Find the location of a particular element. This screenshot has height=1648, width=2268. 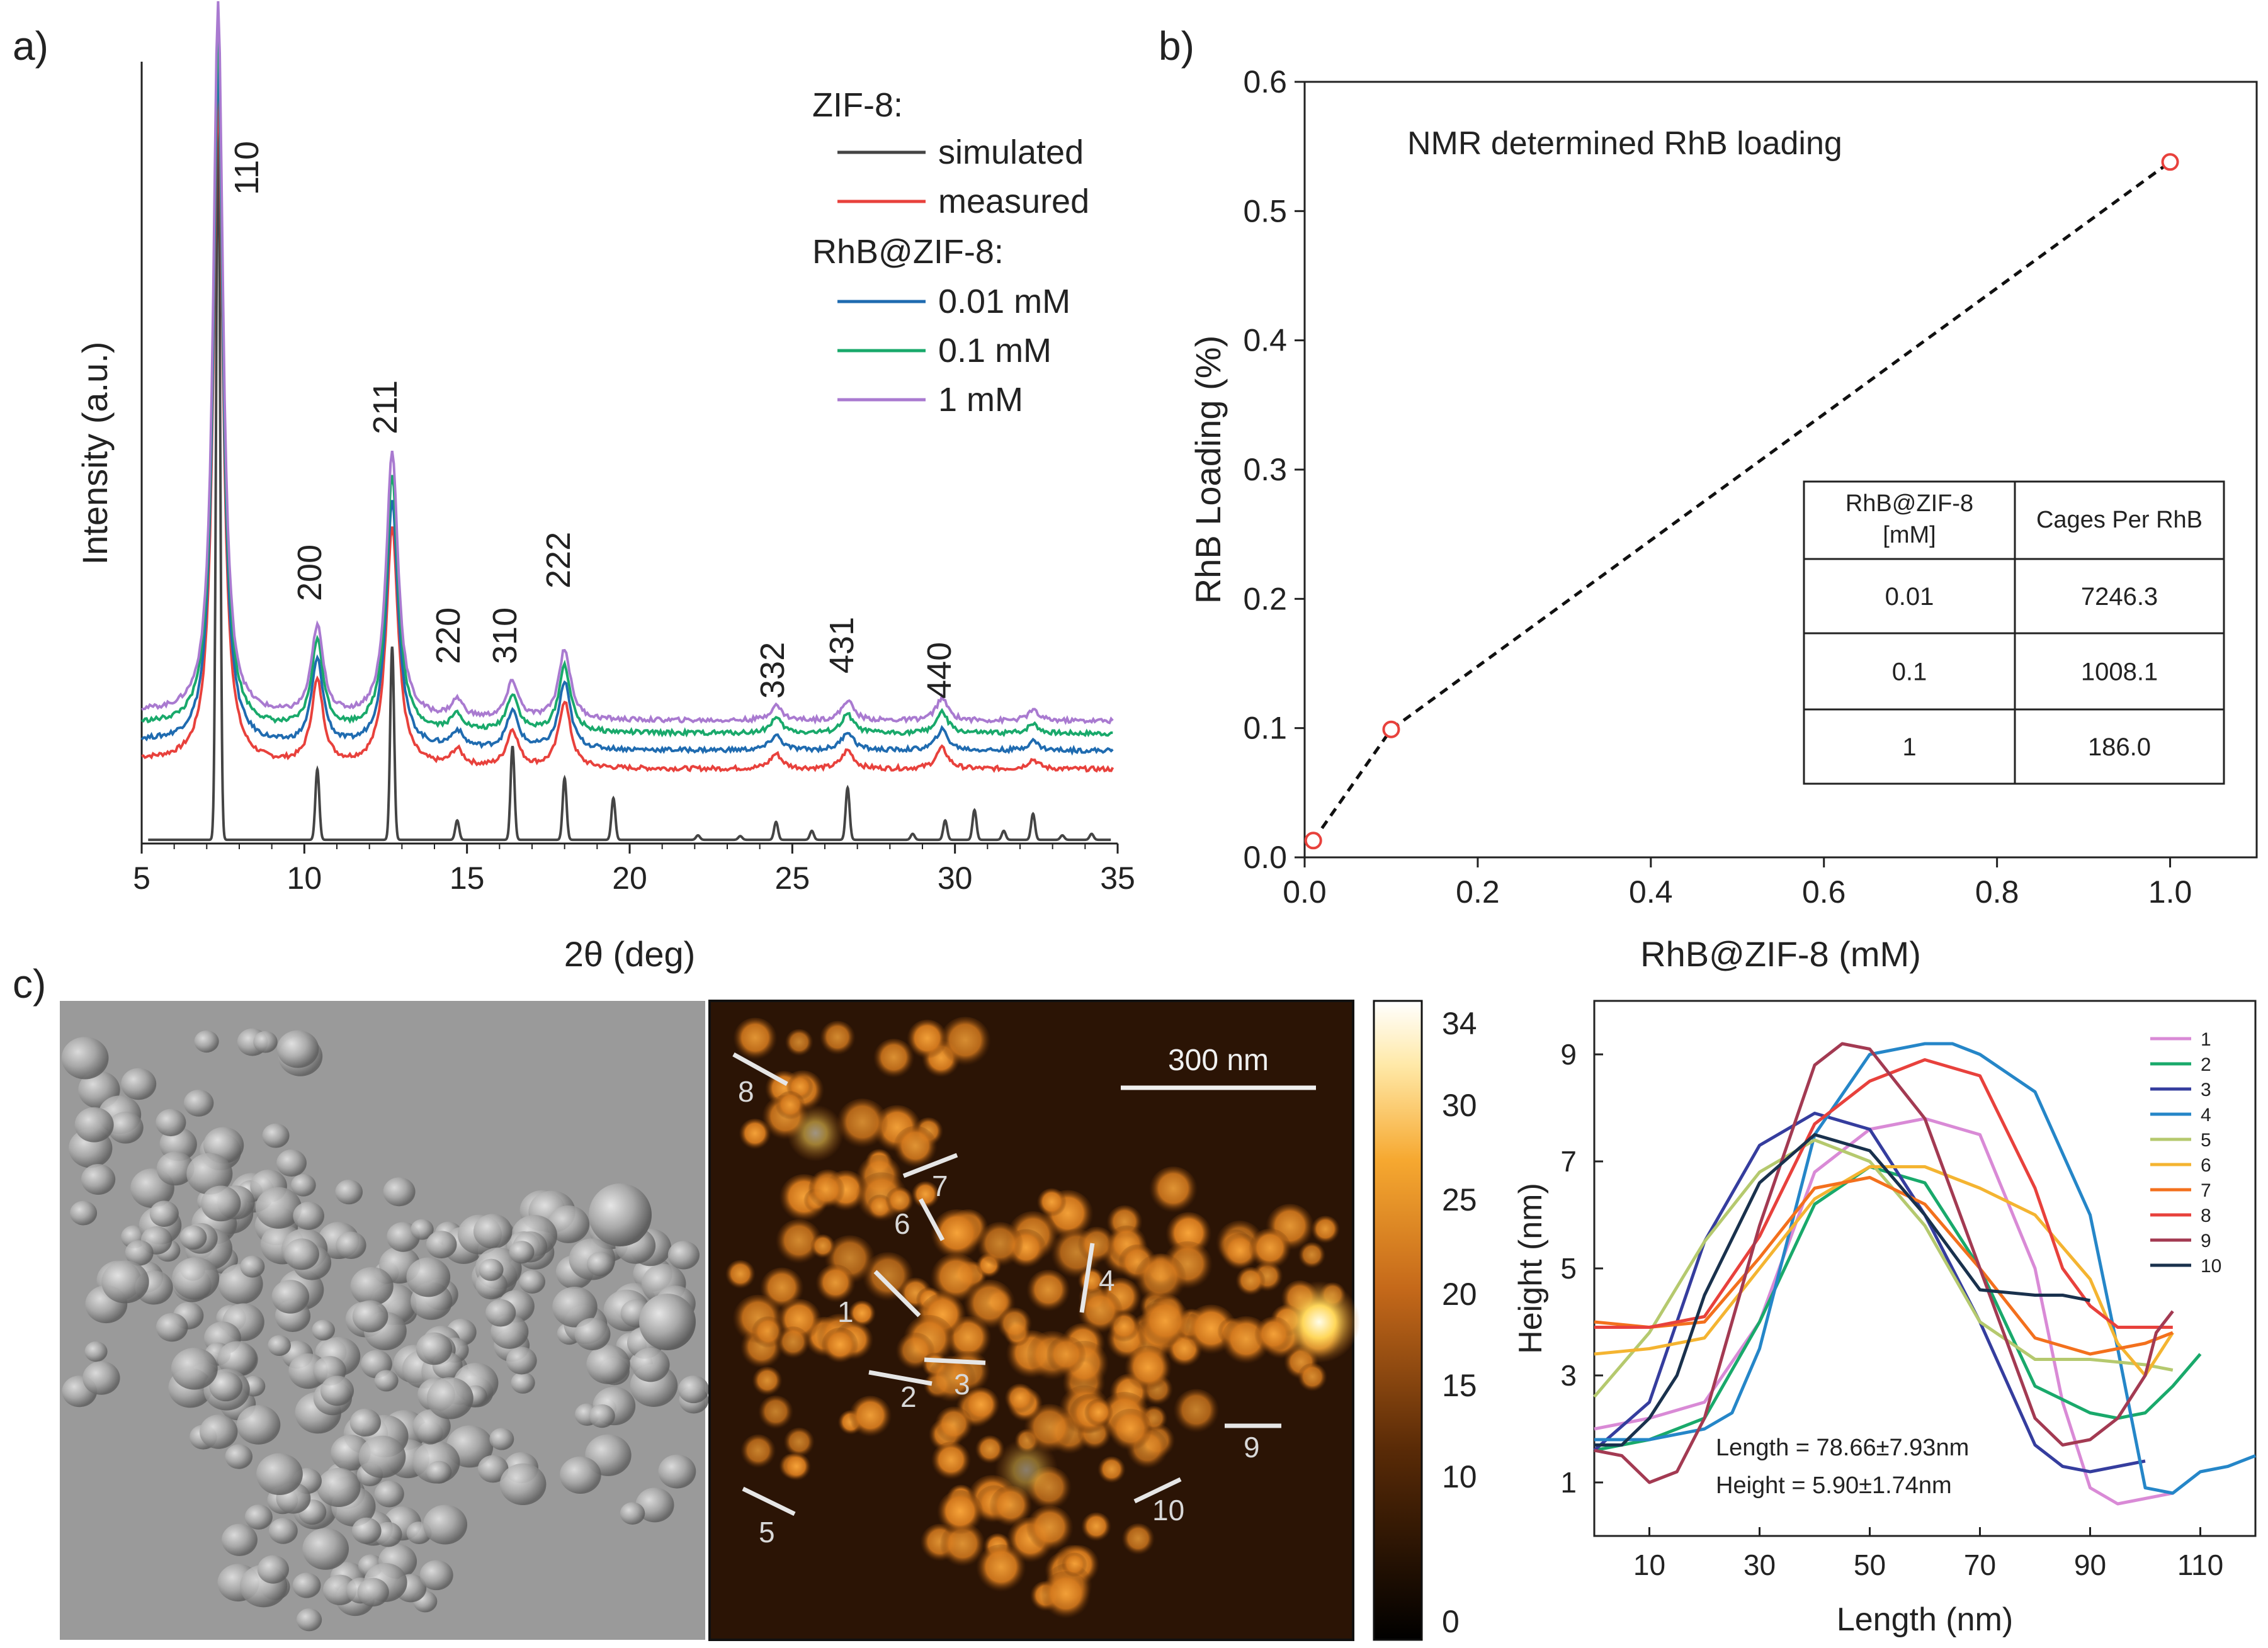

profile-line-label-6: 6 is located at coordinates (902, 1223).